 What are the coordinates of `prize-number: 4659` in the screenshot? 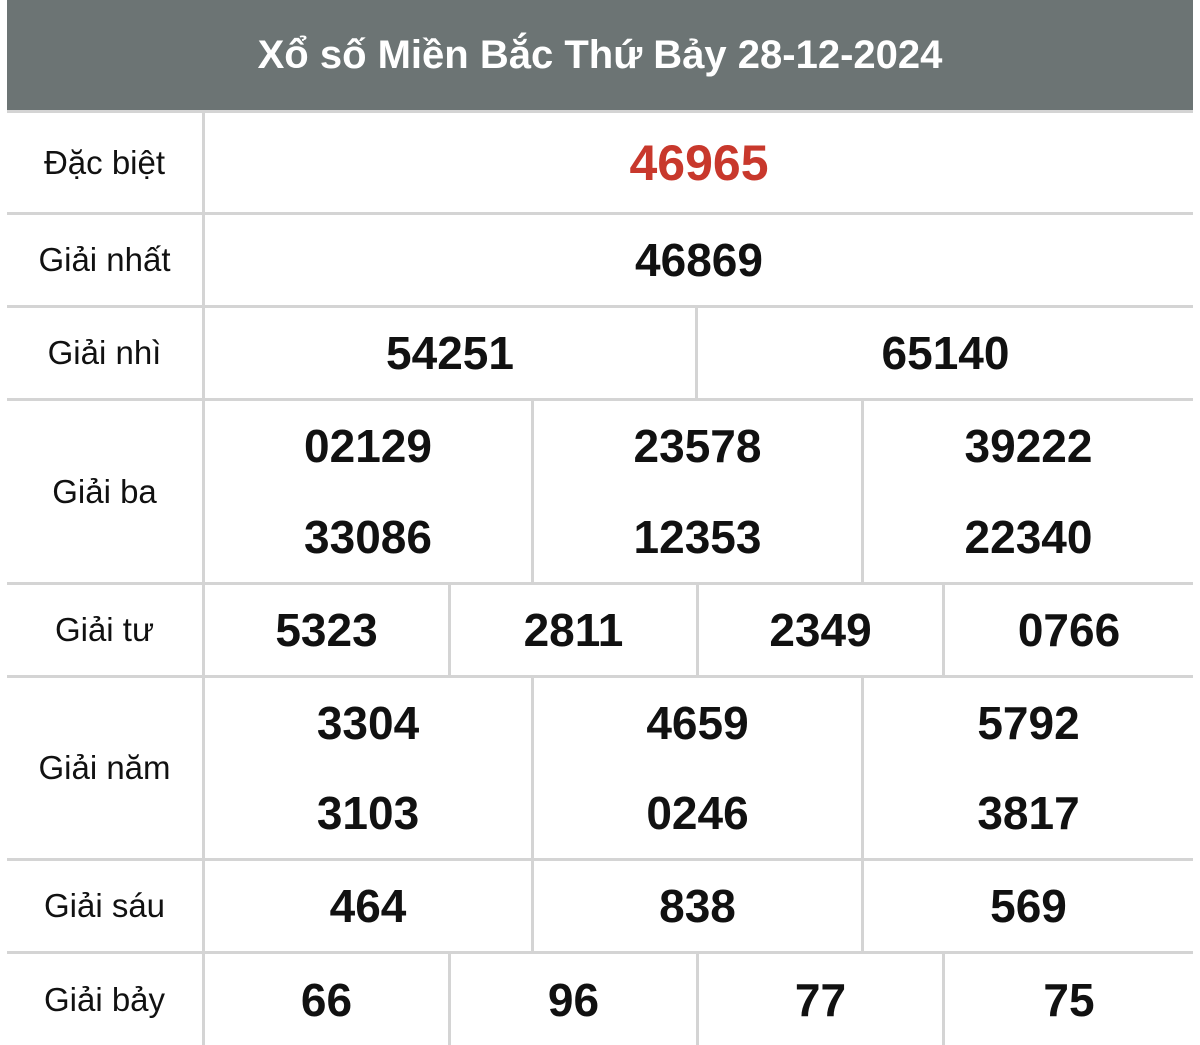 It's located at (697, 723).